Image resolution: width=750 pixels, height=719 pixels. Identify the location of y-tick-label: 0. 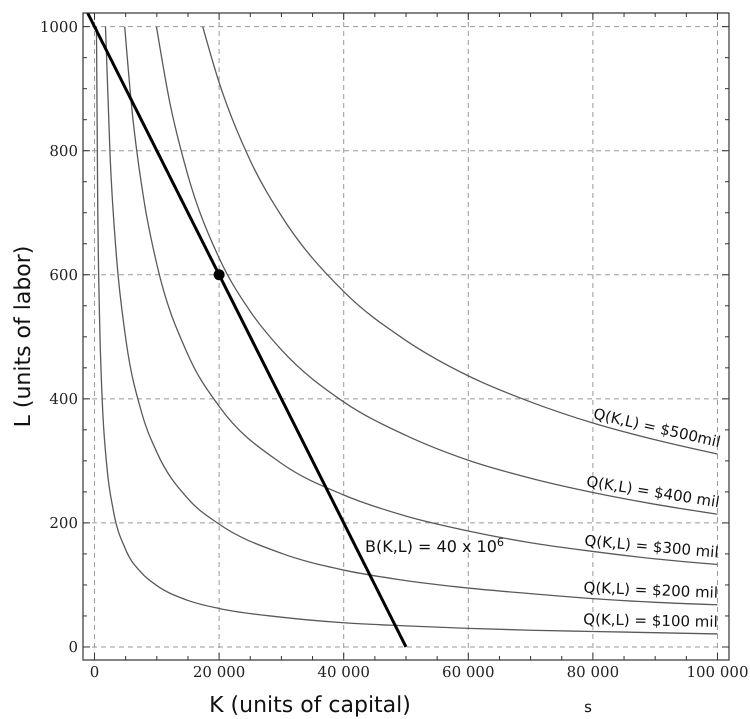
(73, 647).